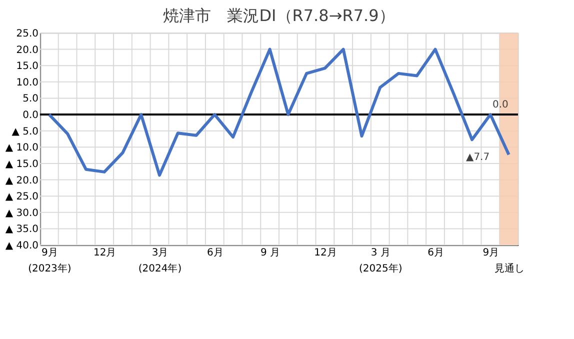 Image resolution: width=574 pixels, height=339 pixels. What do you see at coordinates (27, 34) in the screenshot?
I see `y-tick-label: 25.0` at bounding box center [27, 34].